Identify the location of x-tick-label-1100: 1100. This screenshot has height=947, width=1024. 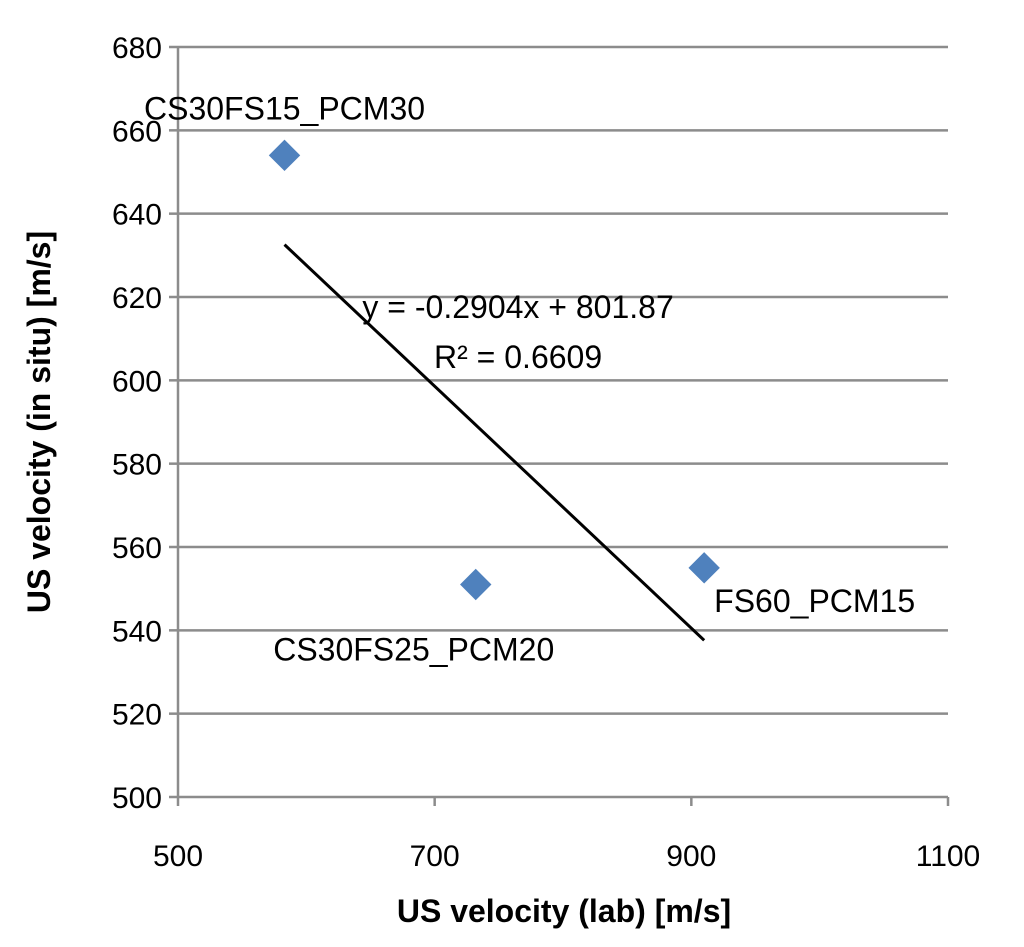
(948, 856).